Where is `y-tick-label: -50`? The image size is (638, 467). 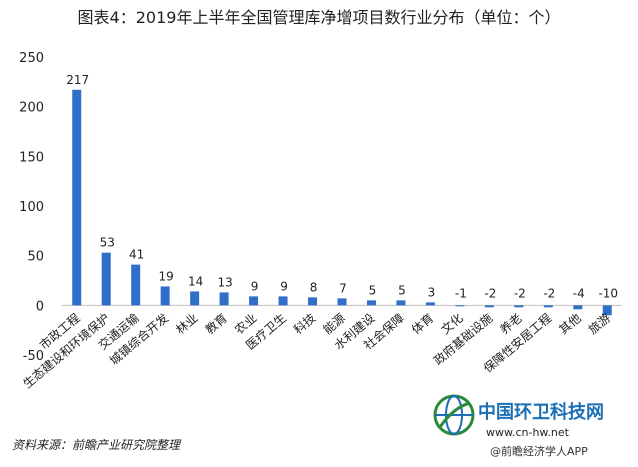 y-tick-label: -50 is located at coordinates (33, 356).